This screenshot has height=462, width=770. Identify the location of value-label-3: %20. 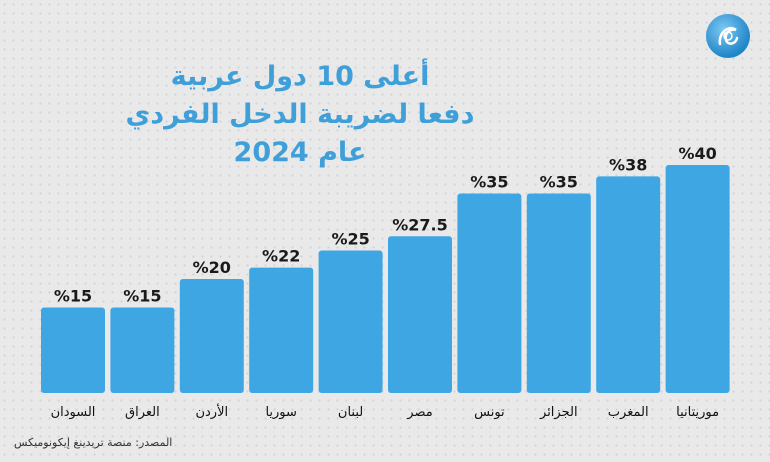
(212, 267).